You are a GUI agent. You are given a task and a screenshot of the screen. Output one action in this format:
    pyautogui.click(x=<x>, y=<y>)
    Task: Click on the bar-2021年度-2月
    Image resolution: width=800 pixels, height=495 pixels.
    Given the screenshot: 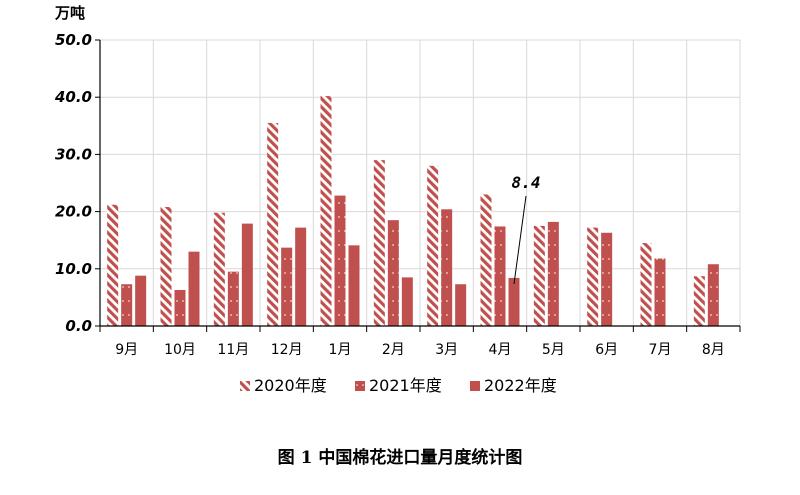 What is the action you would take?
    pyautogui.click(x=393, y=273)
    